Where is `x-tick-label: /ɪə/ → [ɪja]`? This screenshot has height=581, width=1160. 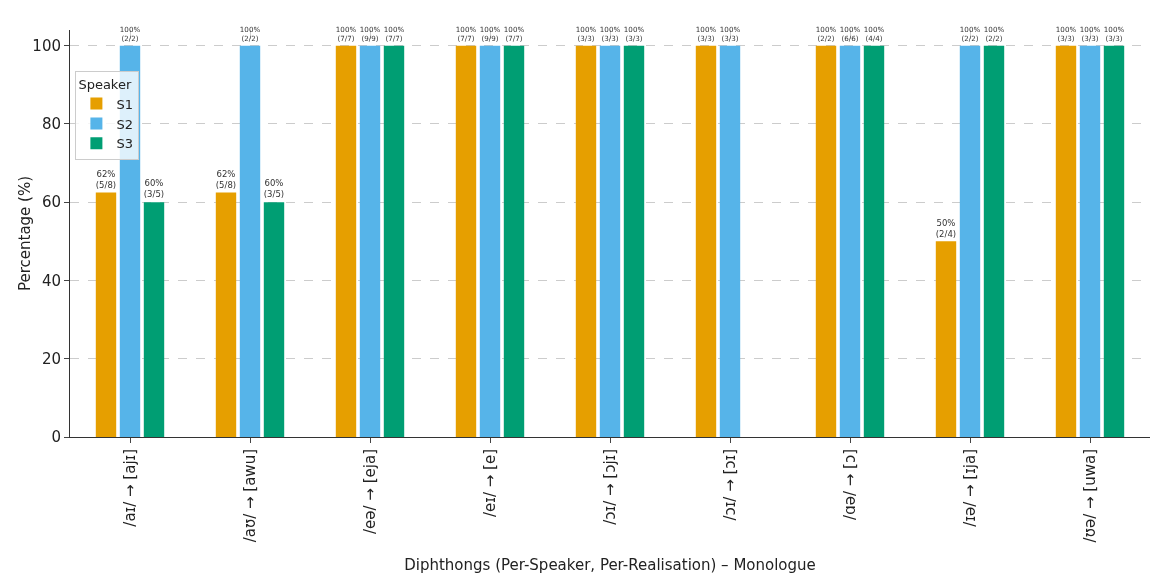
x-tick-label: /ɪə/ → [ɪja] is located at coordinates (969, 488).